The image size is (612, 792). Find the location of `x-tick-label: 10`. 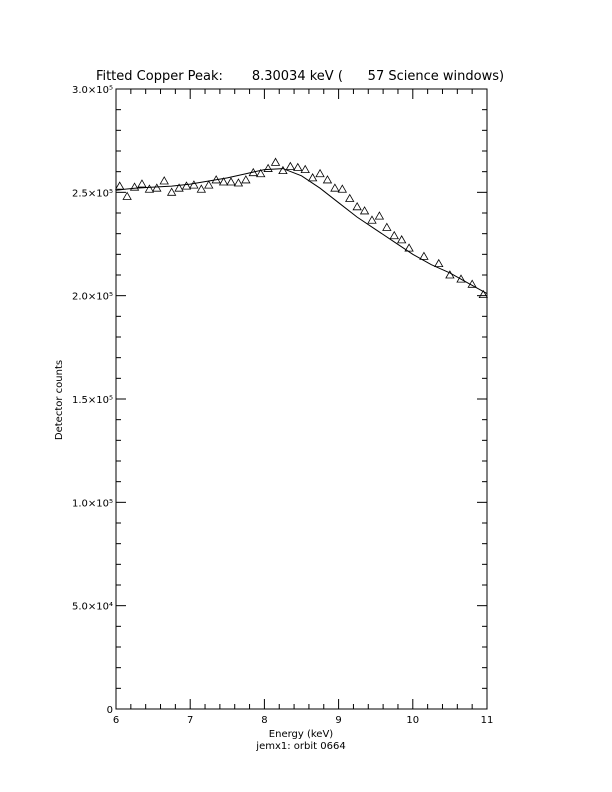

x-tick-label: 10 is located at coordinates (412, 720).